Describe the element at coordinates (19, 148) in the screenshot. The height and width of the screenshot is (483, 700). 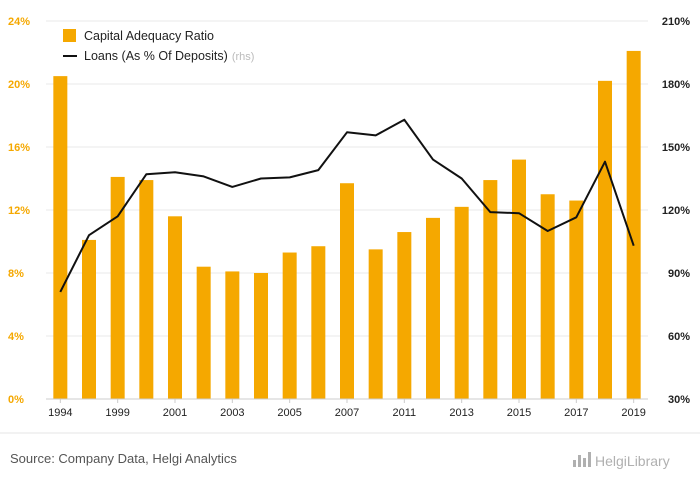
I see `y-left-tick-label: 16%` at that location.